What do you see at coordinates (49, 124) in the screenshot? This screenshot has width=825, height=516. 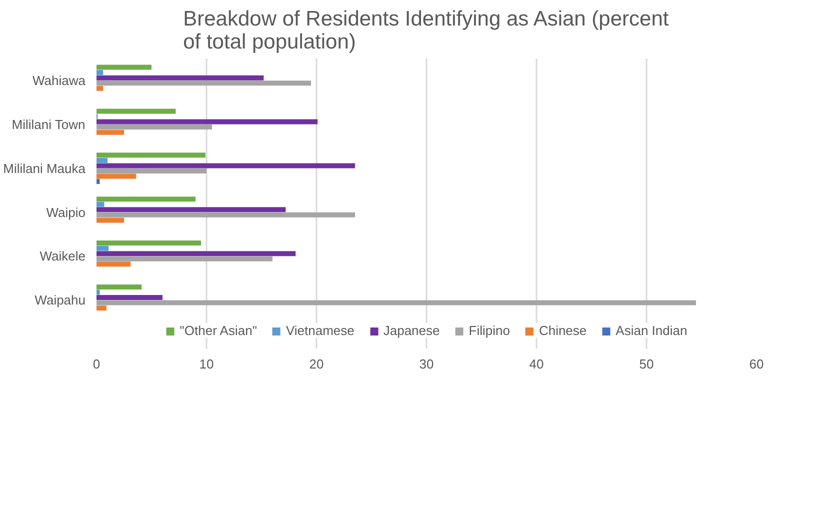 I see `y-tick-label: Mililani Town` at bounding box center [49, 124].